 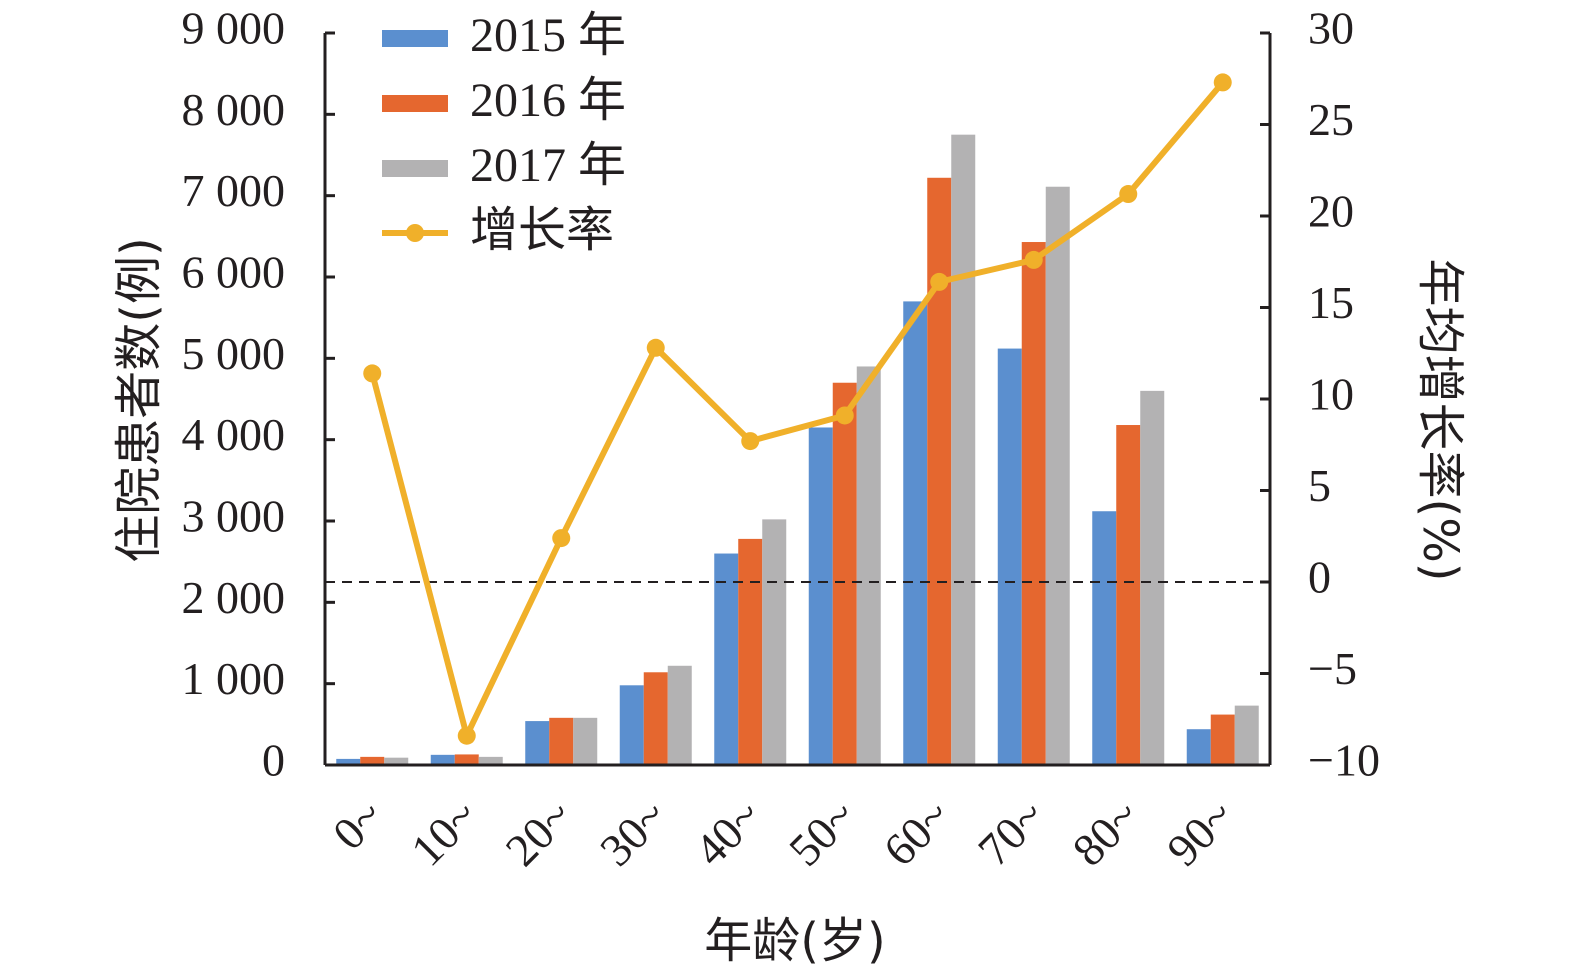 What do you see at coordinates (1331, 211) in the screenshot?
I see `right-tick-label: 20` at bounding box center [1331, 211].